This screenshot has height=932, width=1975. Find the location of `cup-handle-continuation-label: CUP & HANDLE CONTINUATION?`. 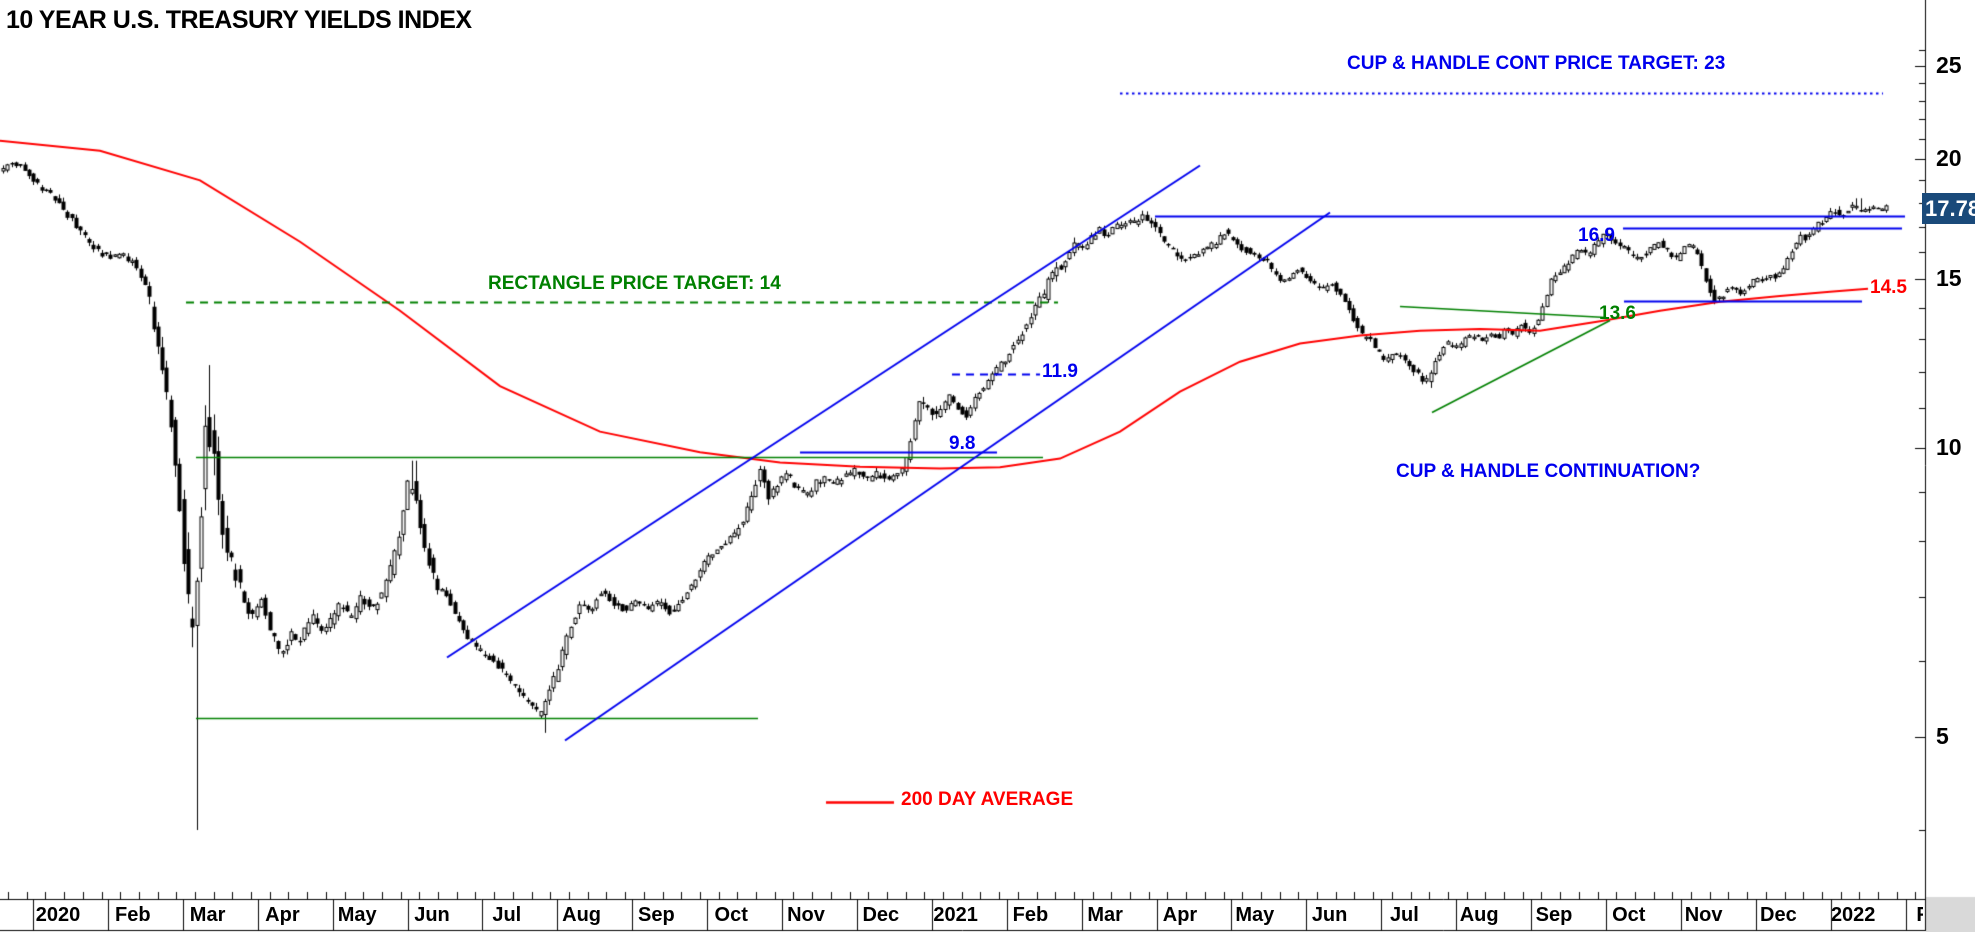

cup-handle-continuation-label: CUP & HANDLE CONTINUATION? is located at coordinates (1548, 471).